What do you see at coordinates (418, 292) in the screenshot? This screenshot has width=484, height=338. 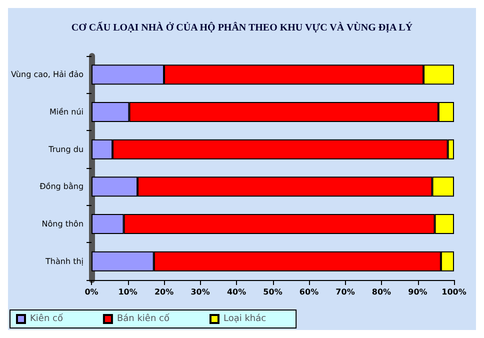 I see `x-tick-label: 90%` at bounding box center [418, 292].